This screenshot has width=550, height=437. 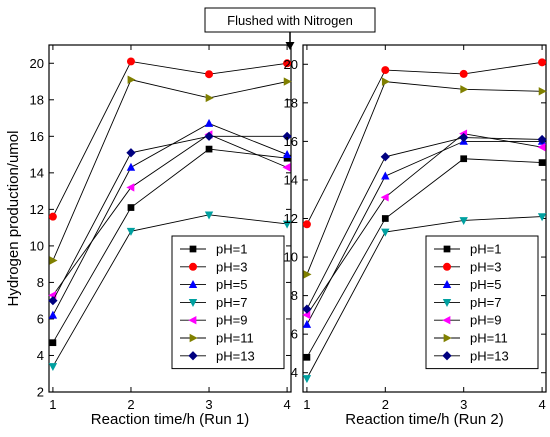 What do you see at coordinates (424, 419) in the screenshot?
I see `x-axis-title: Reaction time/h (Run 2)` at bounding box center [424, 419].